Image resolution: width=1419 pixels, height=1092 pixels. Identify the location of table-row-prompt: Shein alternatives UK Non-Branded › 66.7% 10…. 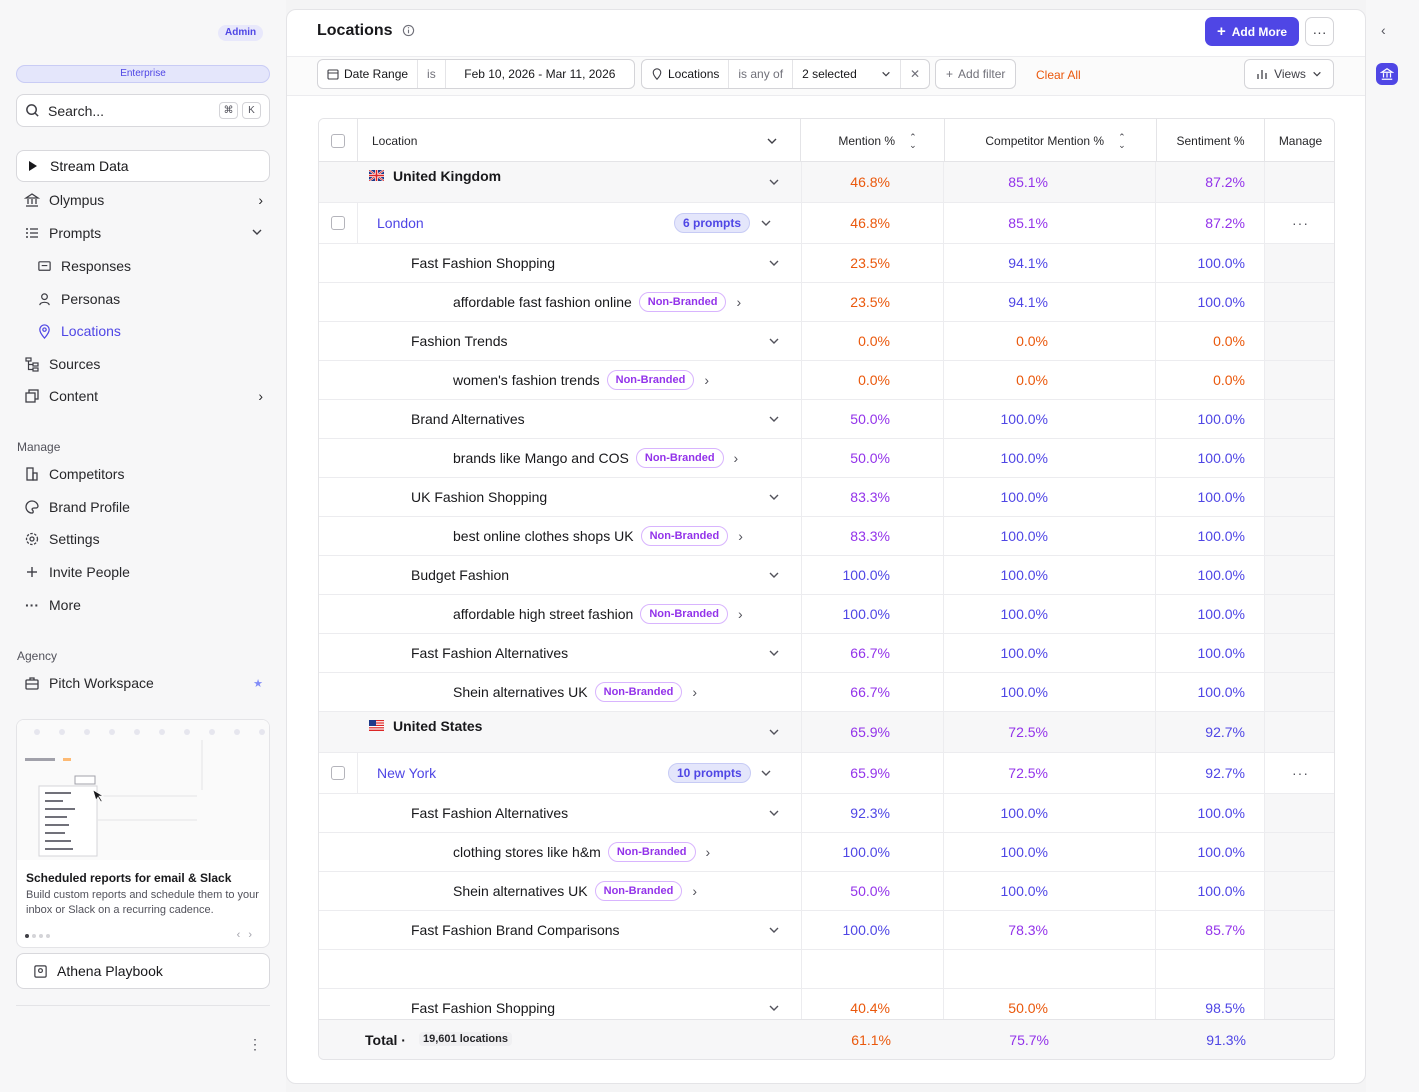
(826, 692).